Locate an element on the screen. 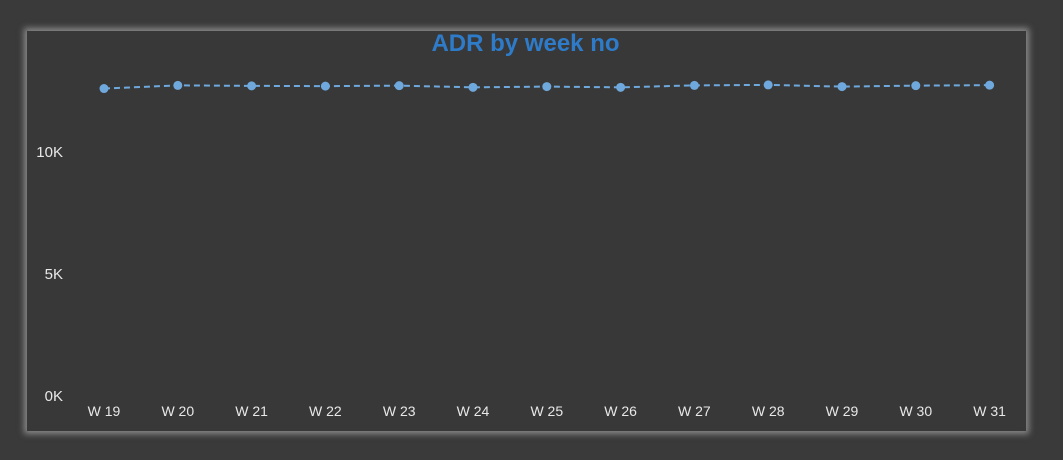 Image resolution: width=1063 pixels, height=460 pixels. x-tick-label: W 28 is located at coordinates (768, 411).